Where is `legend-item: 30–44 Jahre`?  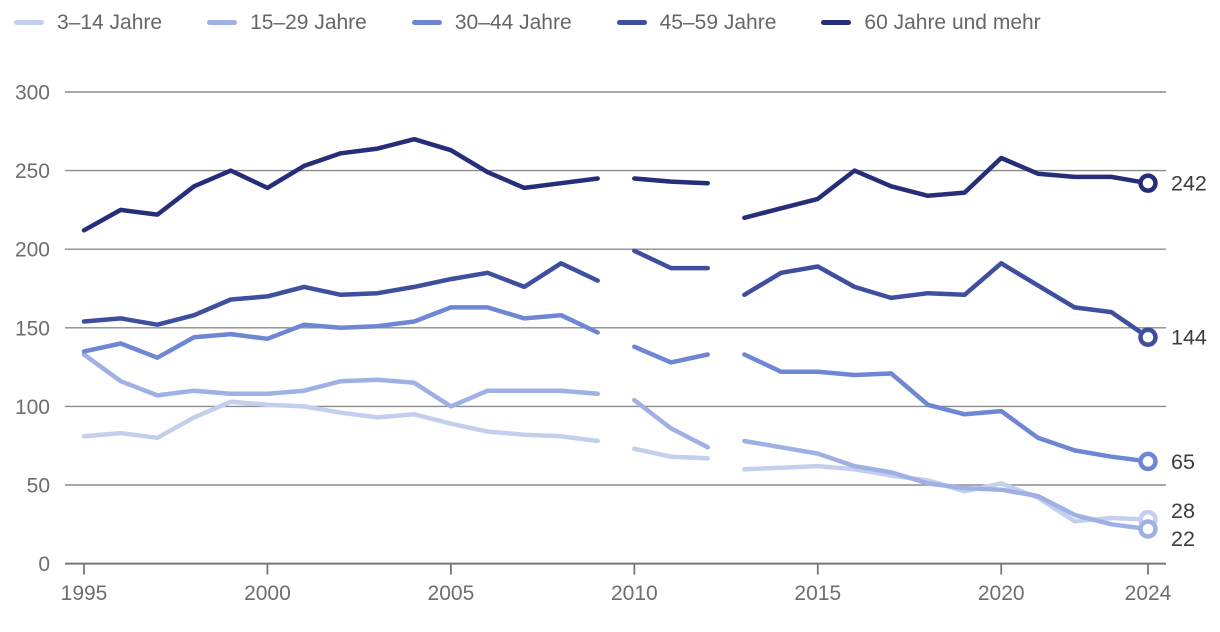 legend-item: 30–44 Jahre is located at coordinates (491, 22).